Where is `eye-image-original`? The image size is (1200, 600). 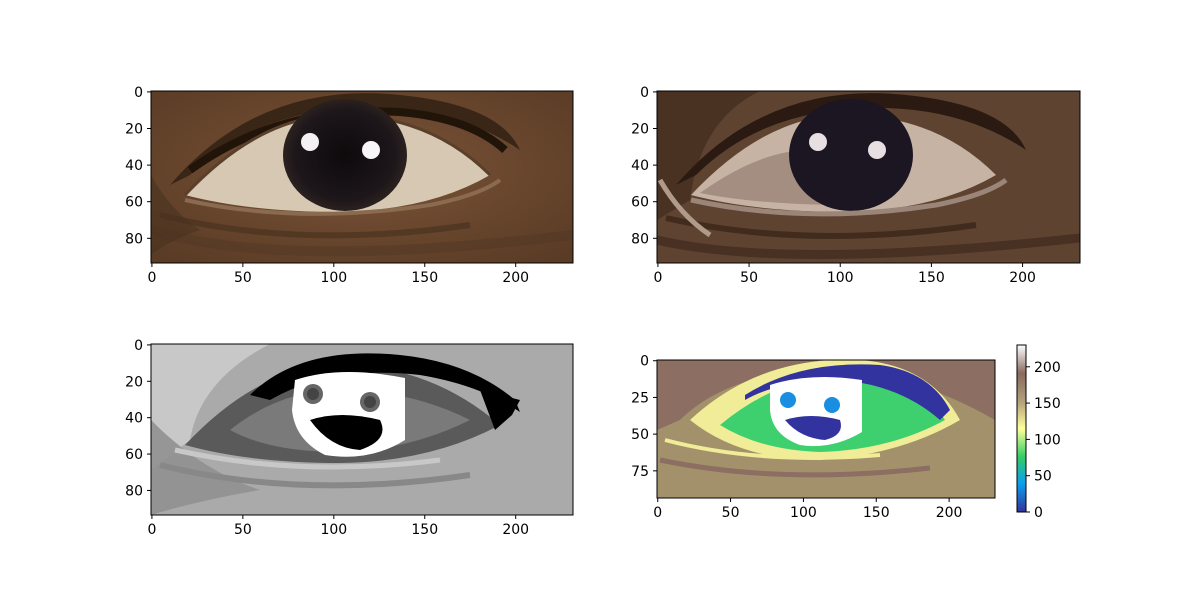
eye-image-original is located at coordinates (362, 177).